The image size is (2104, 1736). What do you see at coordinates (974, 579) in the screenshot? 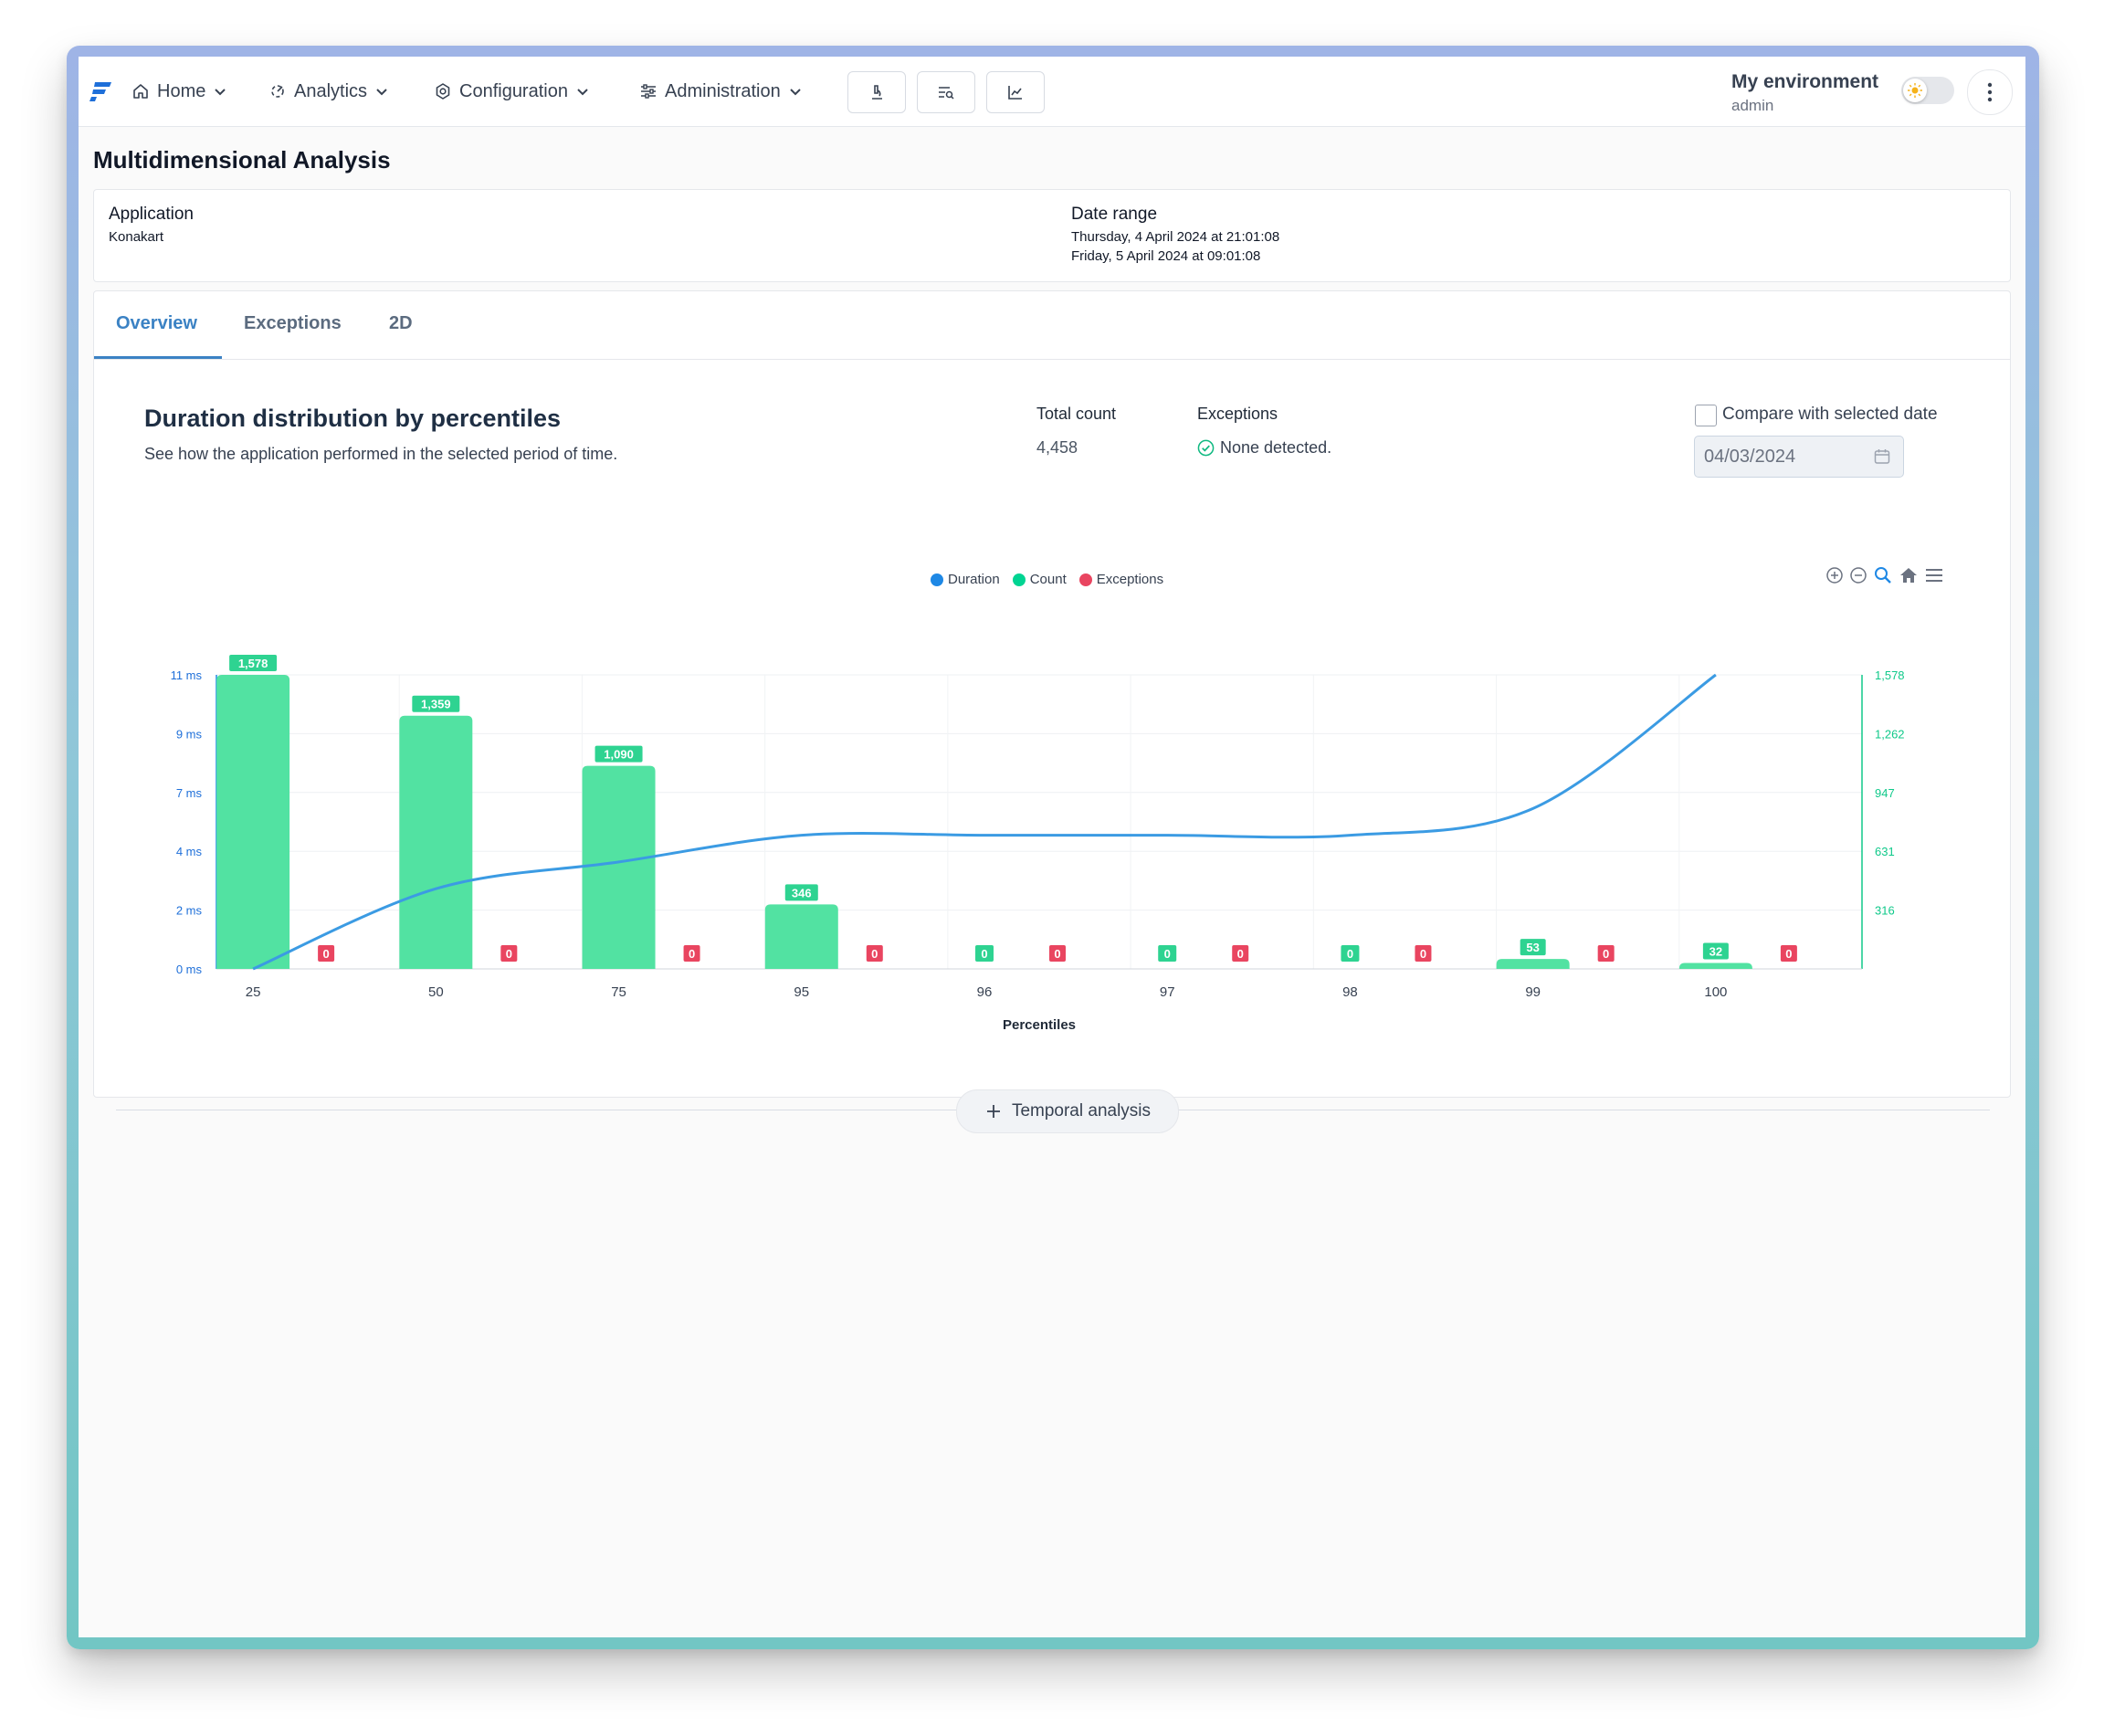
I see `legend-label-duration: Duration` at bounding box center [974, 579].